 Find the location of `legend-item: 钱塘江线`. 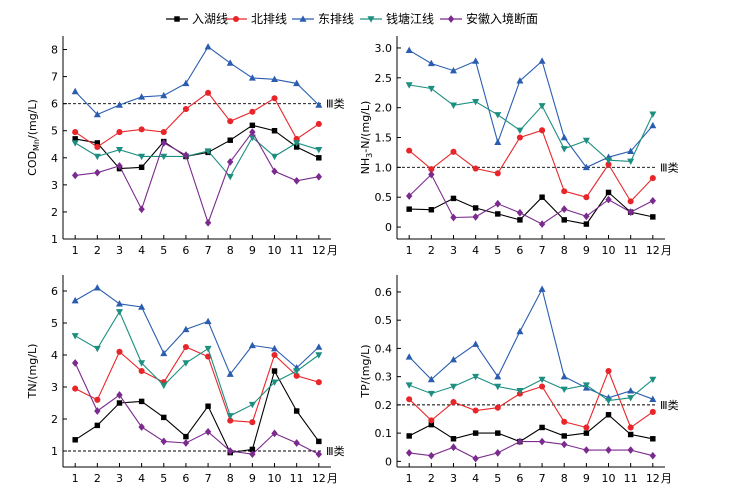

legend-item: 钱塘江线 is located at coordinates (397, 18).